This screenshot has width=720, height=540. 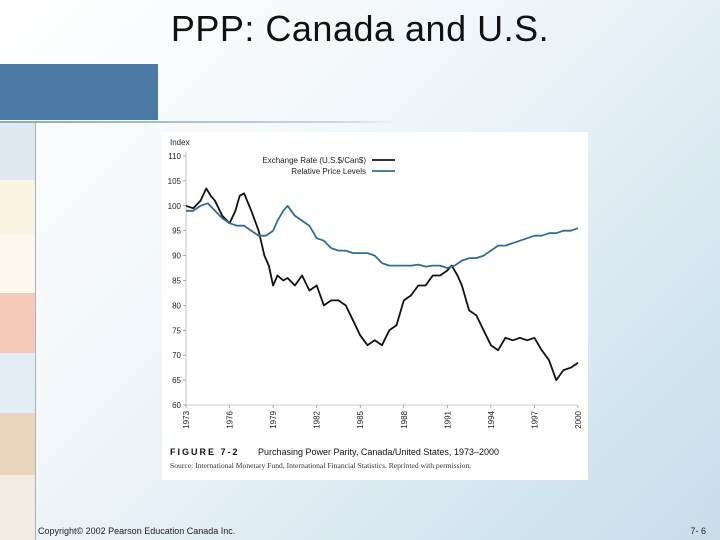 I want to click on y-tick-label: 110, so click(x=174, y=156).